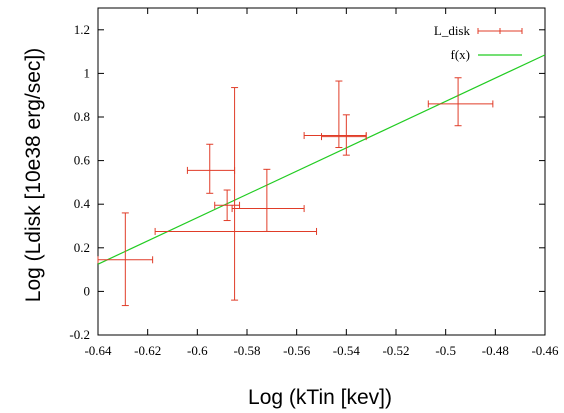 The image size is (564, 413). I want to click on x-tick-label: -0.62, so click(147, 350).